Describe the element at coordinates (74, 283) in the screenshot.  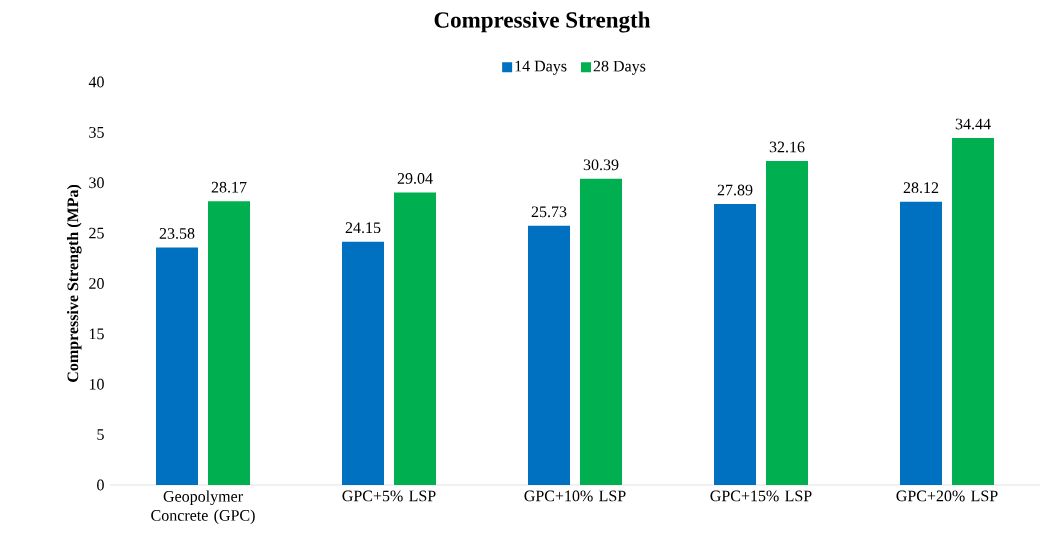
I see `y-axis-title: Compressive Strength (MPa)` at that location.